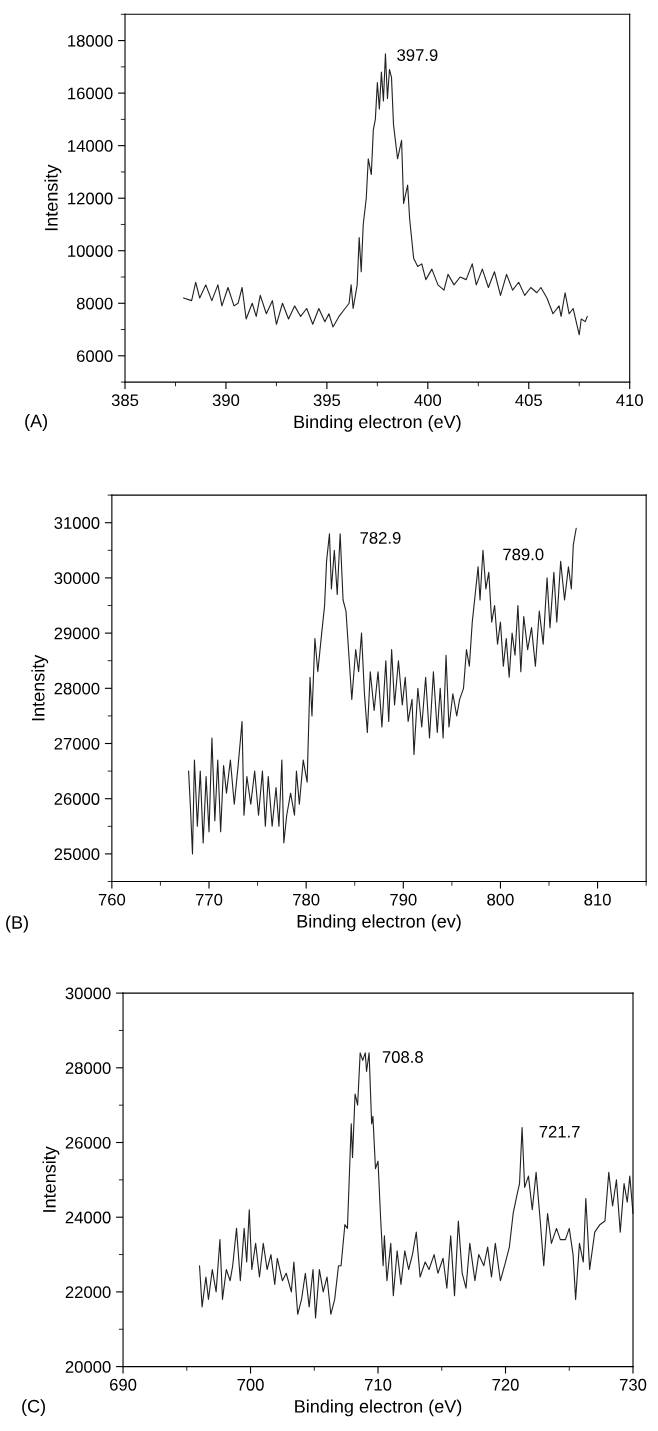  I want to click on y-tick-label: 18000, so click(90, 40).